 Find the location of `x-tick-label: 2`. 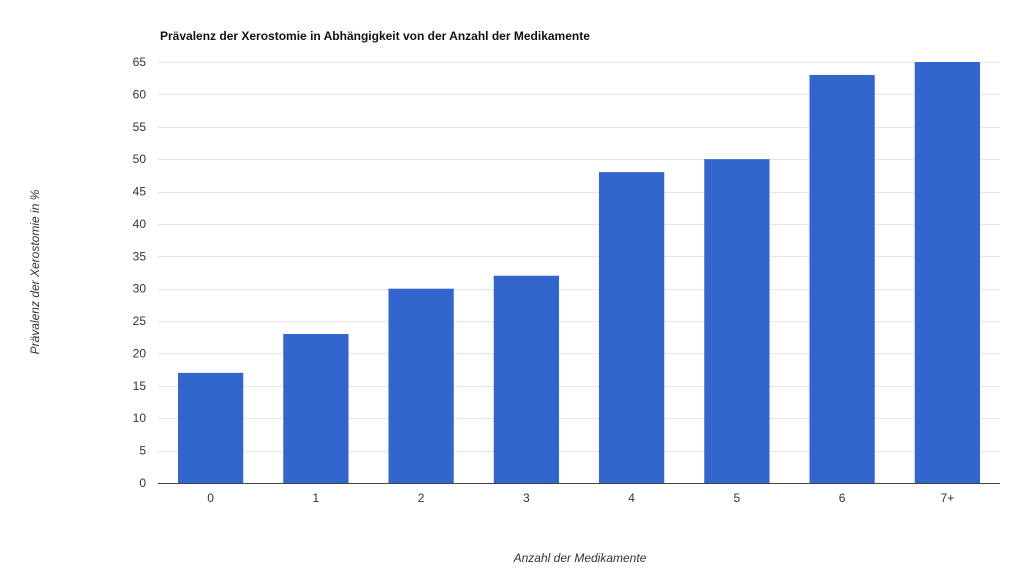

x-tick-label: 2 is located at coordinates (421, 498).